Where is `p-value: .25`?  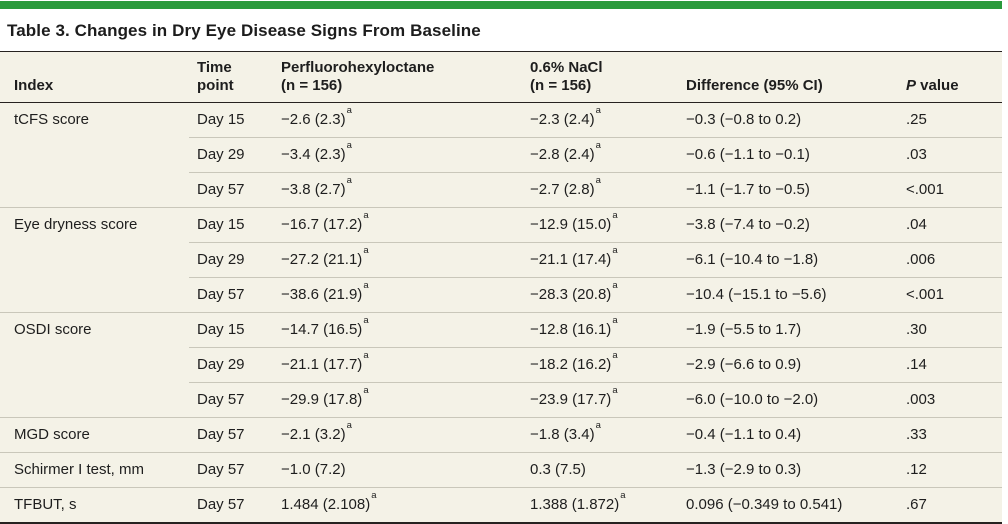 p-value: .25 is located at coordinates (916, 119).